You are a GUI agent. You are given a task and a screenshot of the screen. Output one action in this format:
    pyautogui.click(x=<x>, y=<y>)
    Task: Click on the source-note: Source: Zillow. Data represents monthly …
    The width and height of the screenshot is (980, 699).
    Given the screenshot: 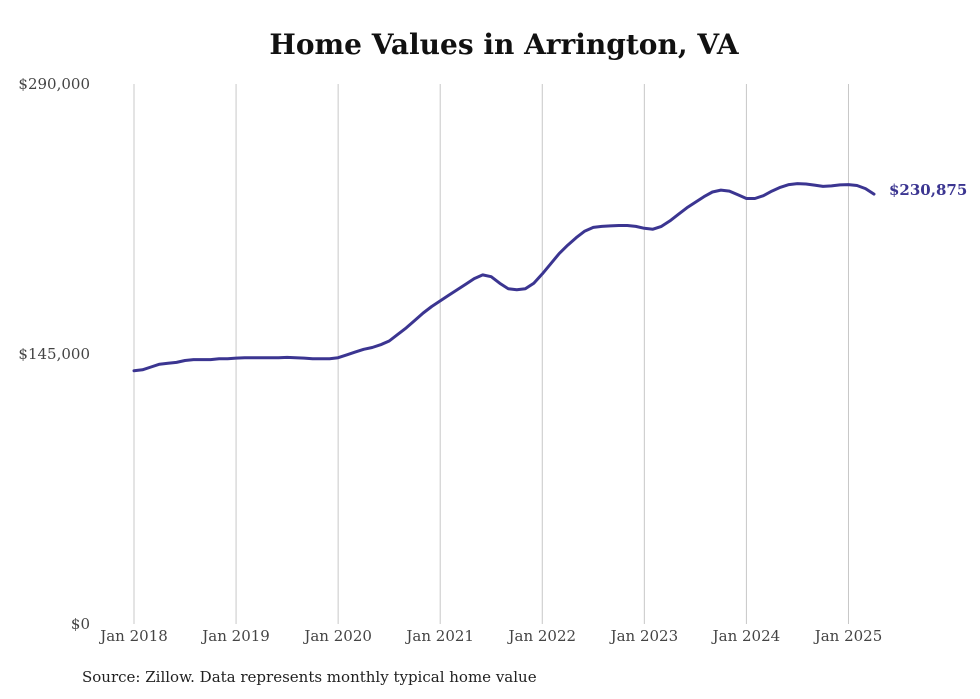 What is the action you would take?
    pyautogui.click(x=309, y=677)
    